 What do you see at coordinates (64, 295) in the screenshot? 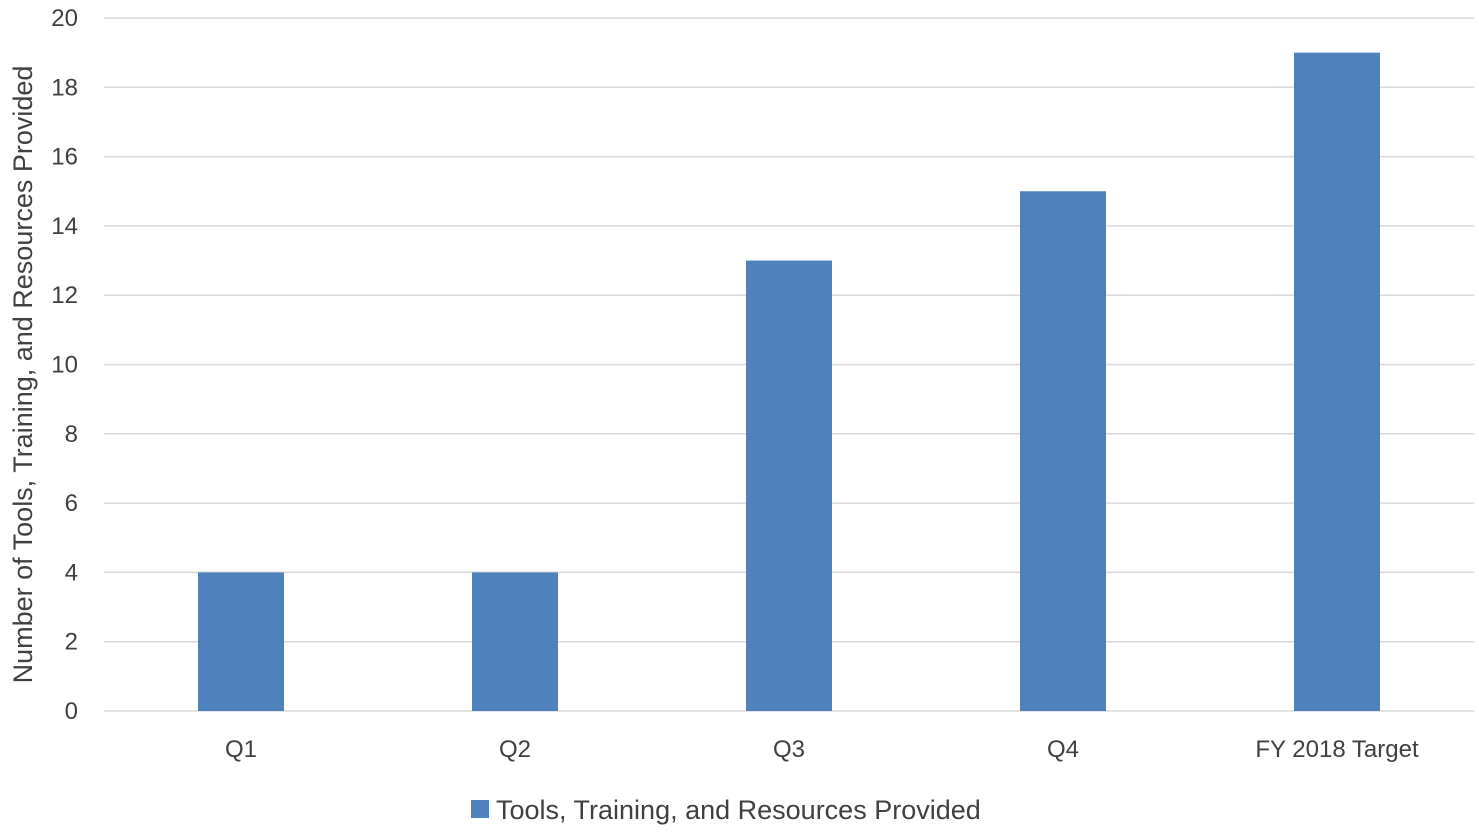
I see `y-tick-label: 12` at bounding box center [64, 295].